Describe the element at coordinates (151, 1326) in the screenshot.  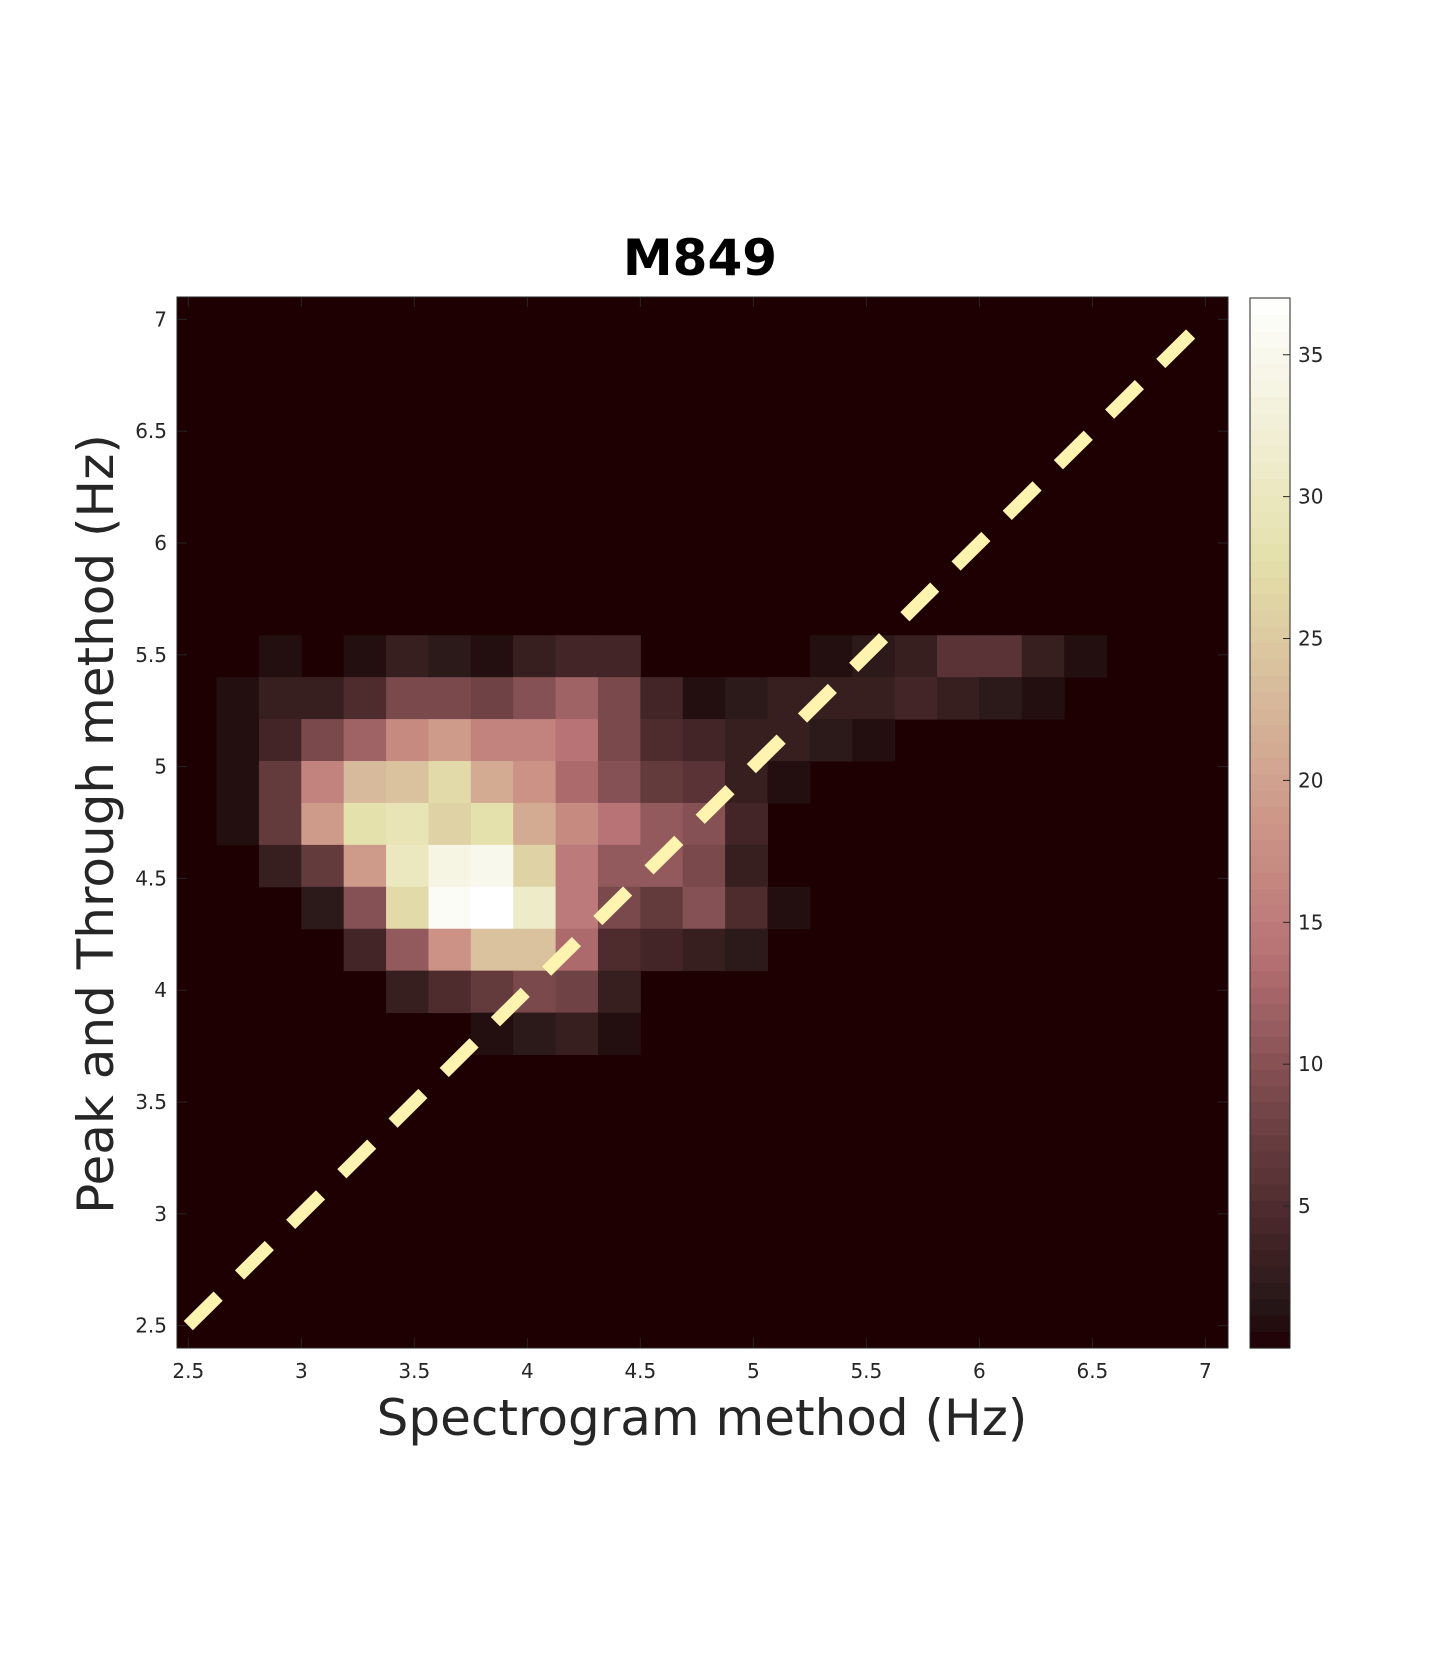
I see `y-tick-label: 2.5` at that location.